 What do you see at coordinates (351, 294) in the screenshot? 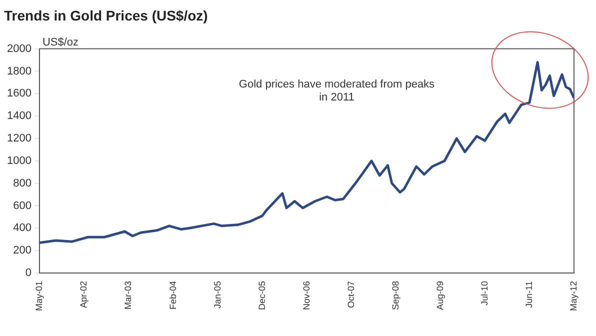
I see `x-tick-label: Oct-07` at bounding box center [351, 294].